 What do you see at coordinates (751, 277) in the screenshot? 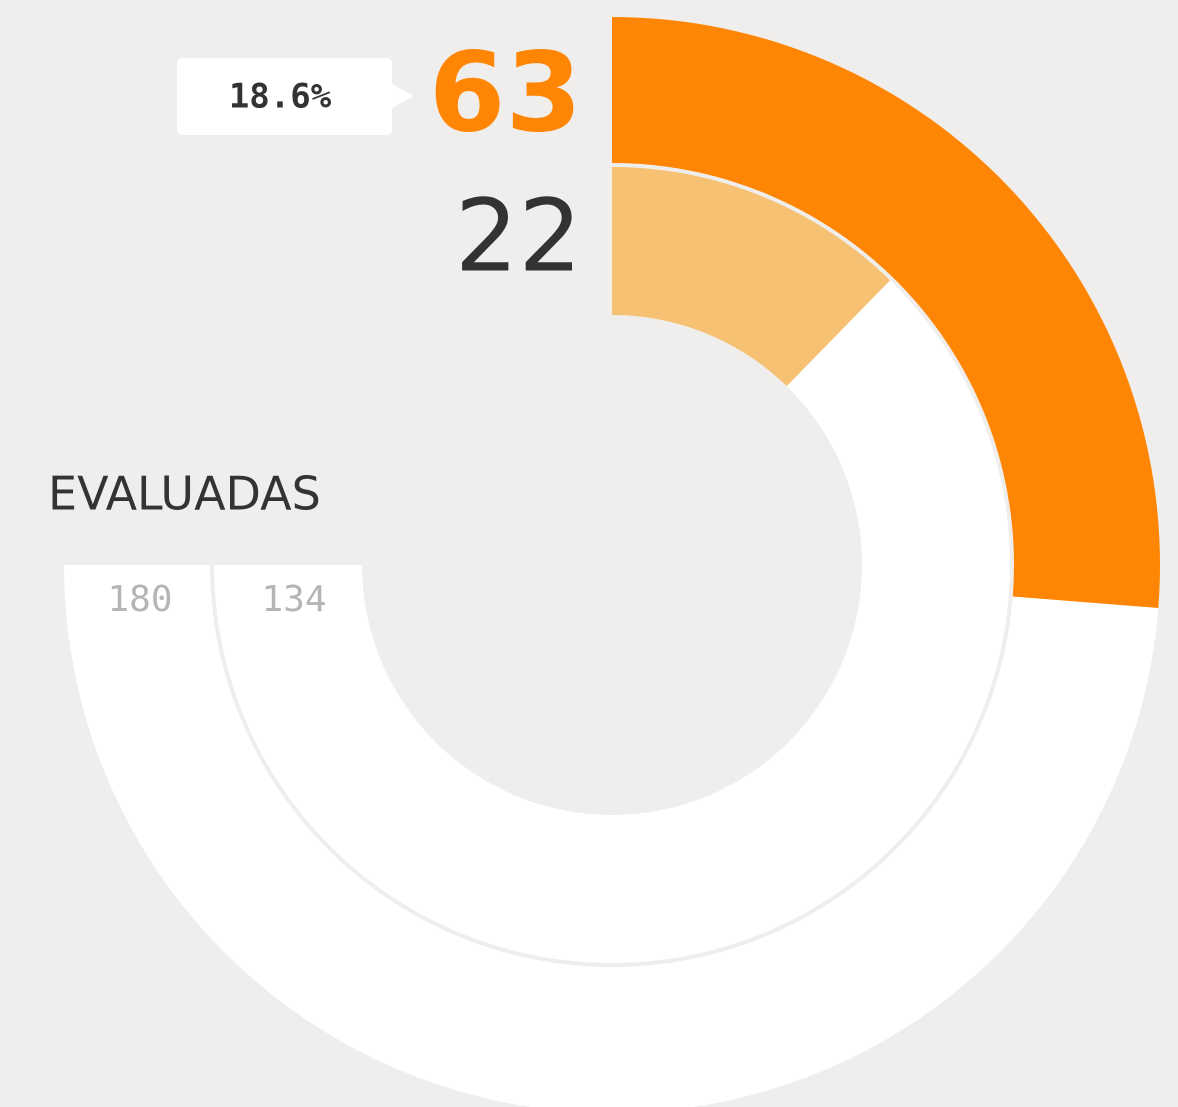
I see `ring-bar` at bounding box center [751, 277].